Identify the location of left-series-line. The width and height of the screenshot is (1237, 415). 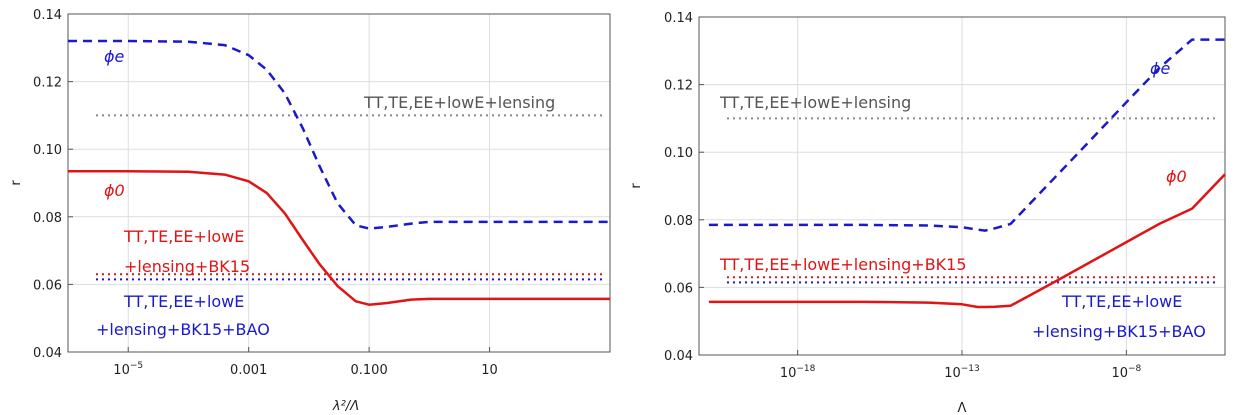
(339, 237).